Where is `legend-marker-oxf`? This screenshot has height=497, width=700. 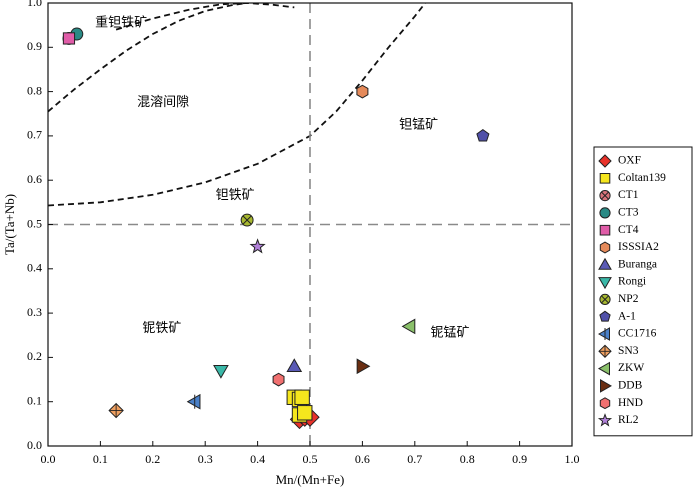
legend-marker-oxf is located at coordinates (605, 161).